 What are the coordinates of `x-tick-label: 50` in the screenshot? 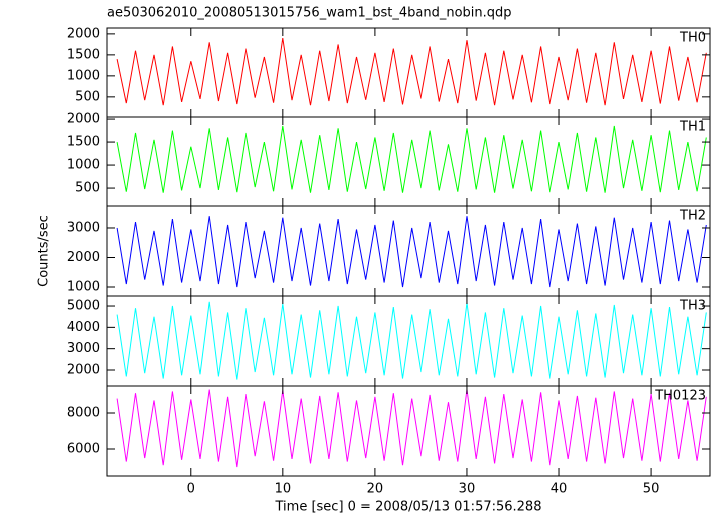 It's located at (651, 489).